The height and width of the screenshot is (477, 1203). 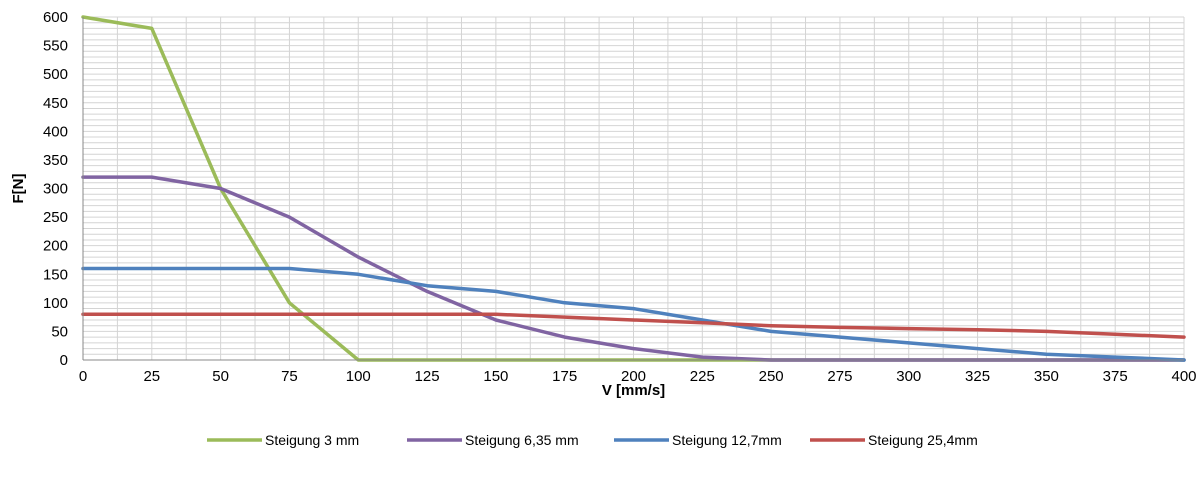 I want to click on x-tick-label: 125, so click(x=427, y=376).